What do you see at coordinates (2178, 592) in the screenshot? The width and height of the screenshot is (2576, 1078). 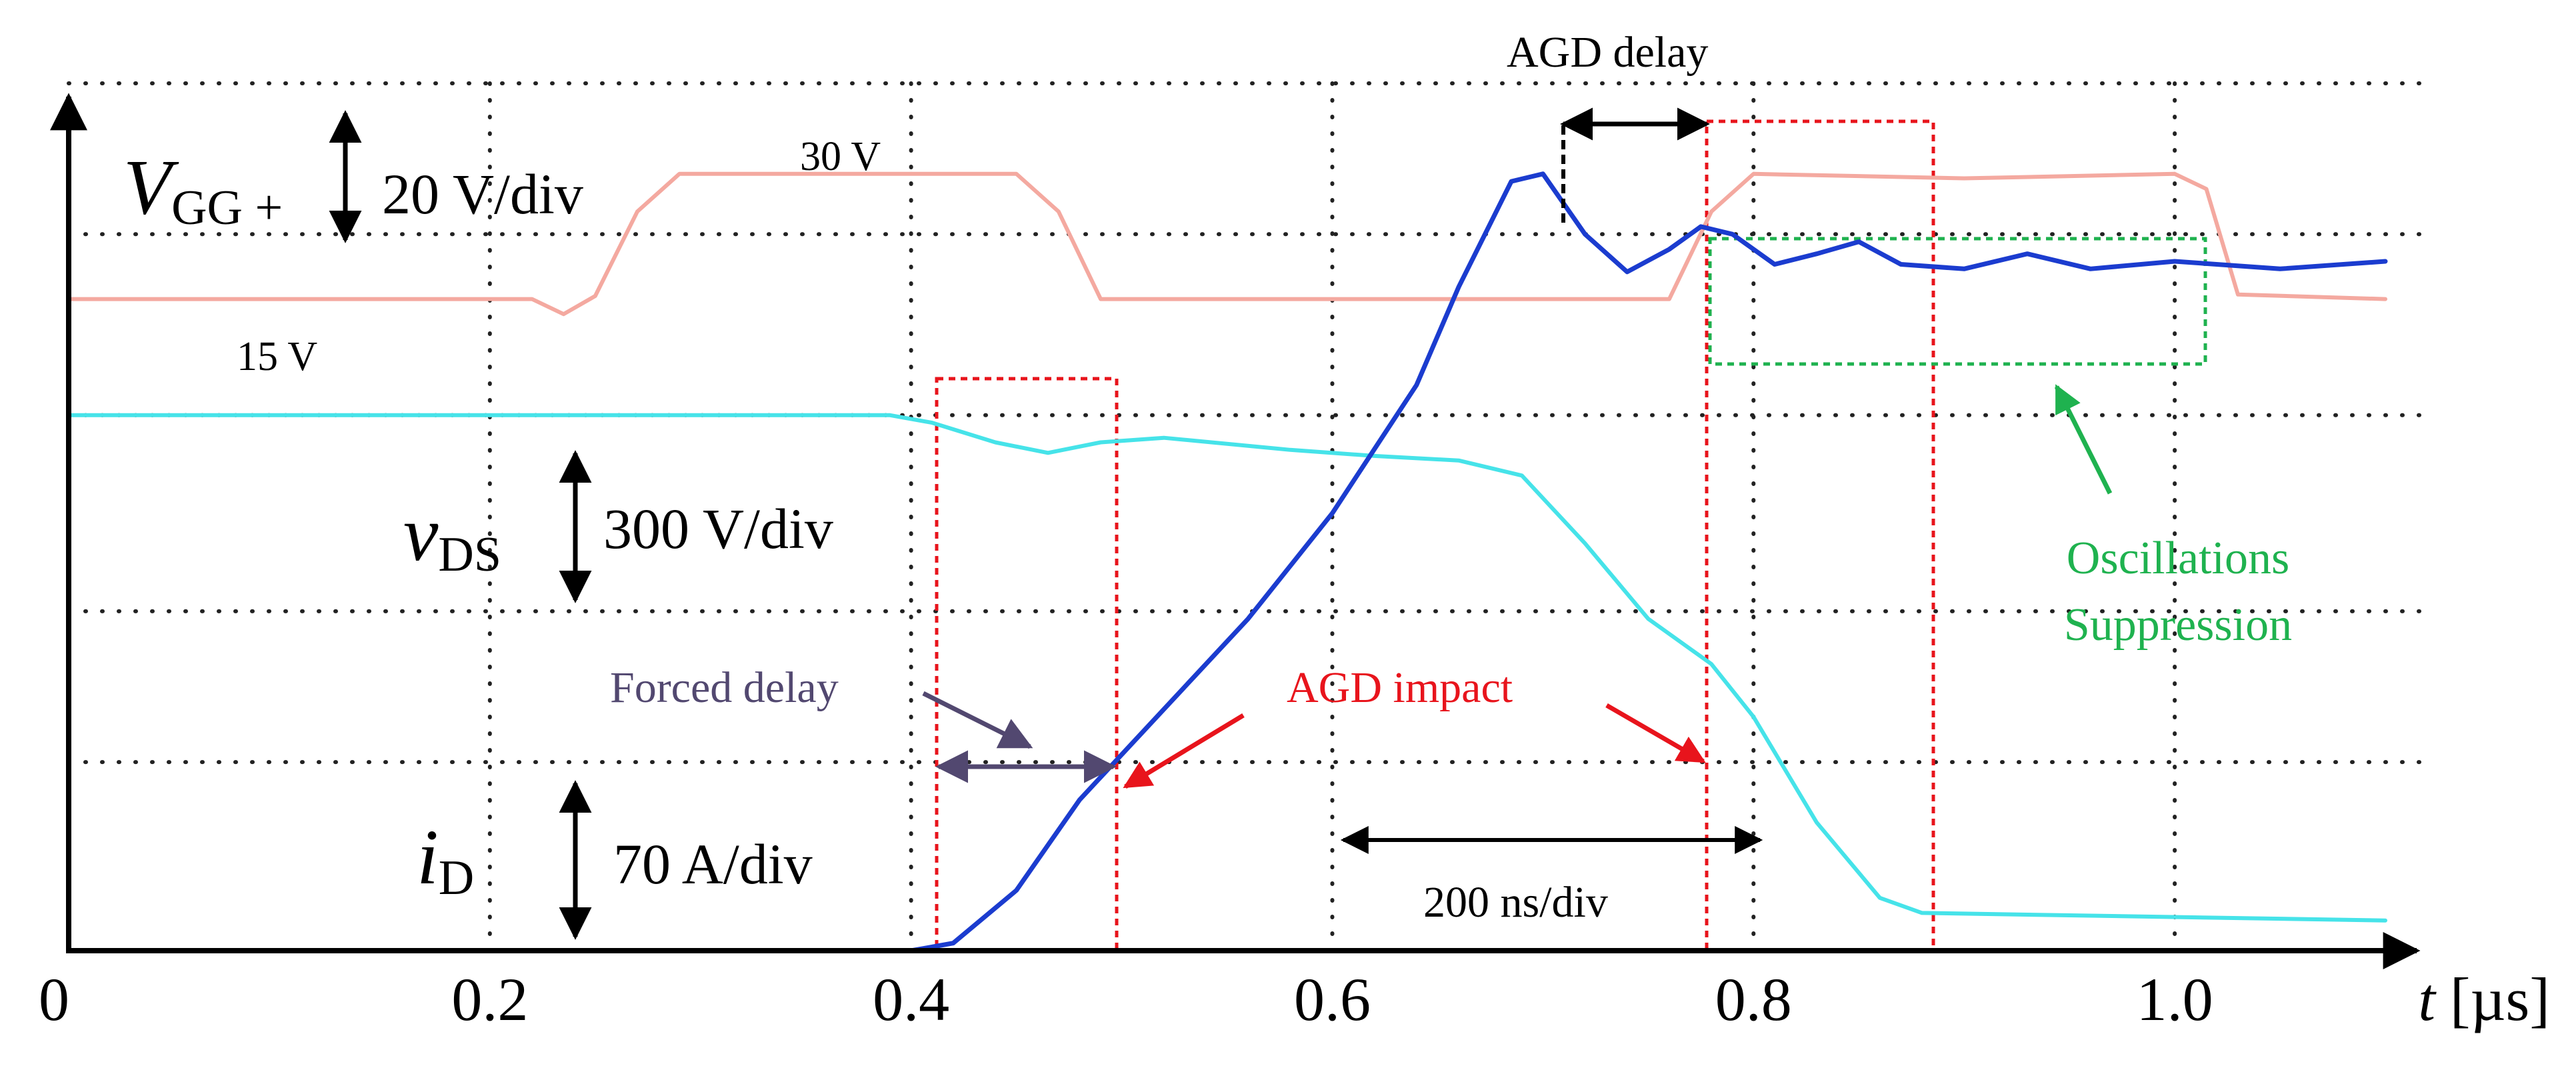 I see `oscillations-label: Oscillations Suppression` at bounding box center [2178, 592].